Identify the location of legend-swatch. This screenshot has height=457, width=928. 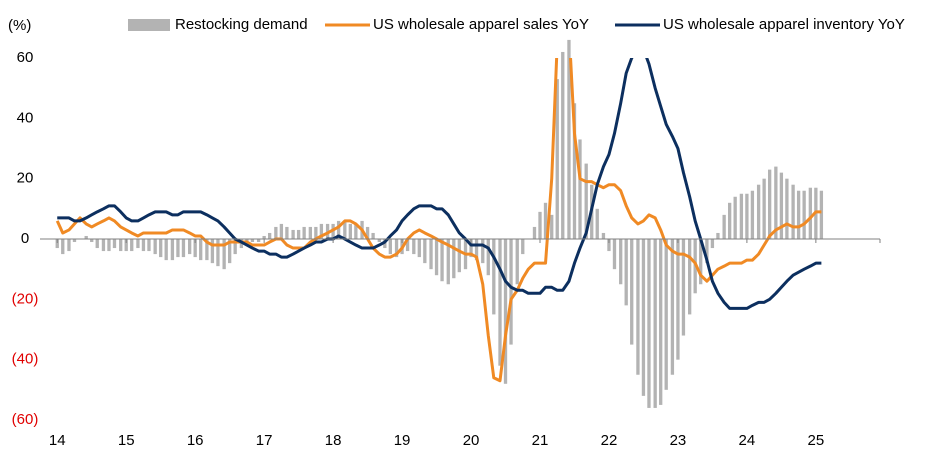
(149, 25).